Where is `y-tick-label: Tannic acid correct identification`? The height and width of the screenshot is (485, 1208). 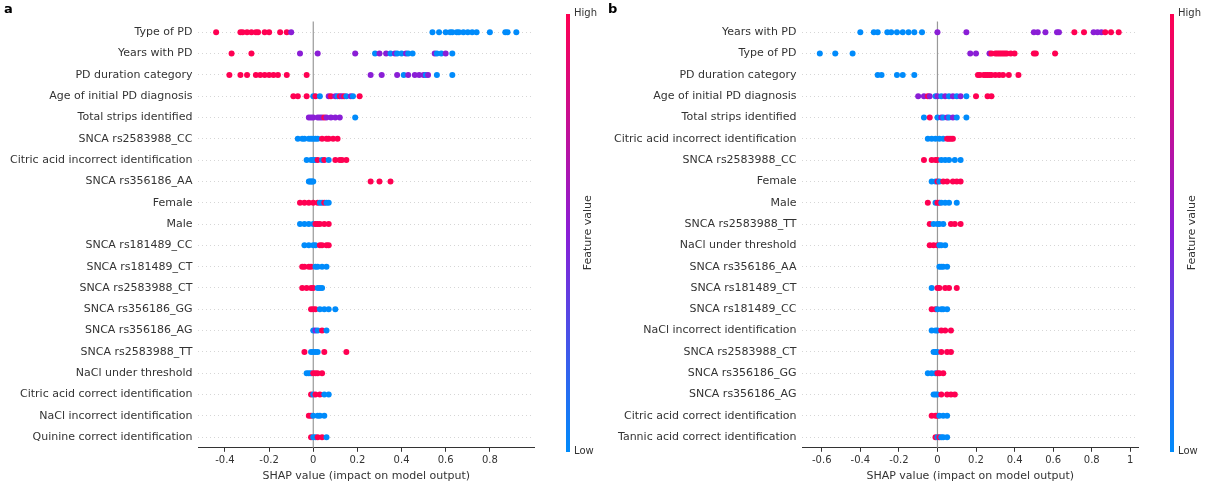
y-tick-label: Tannic acid correct identification is located at coordinates (707, 436).